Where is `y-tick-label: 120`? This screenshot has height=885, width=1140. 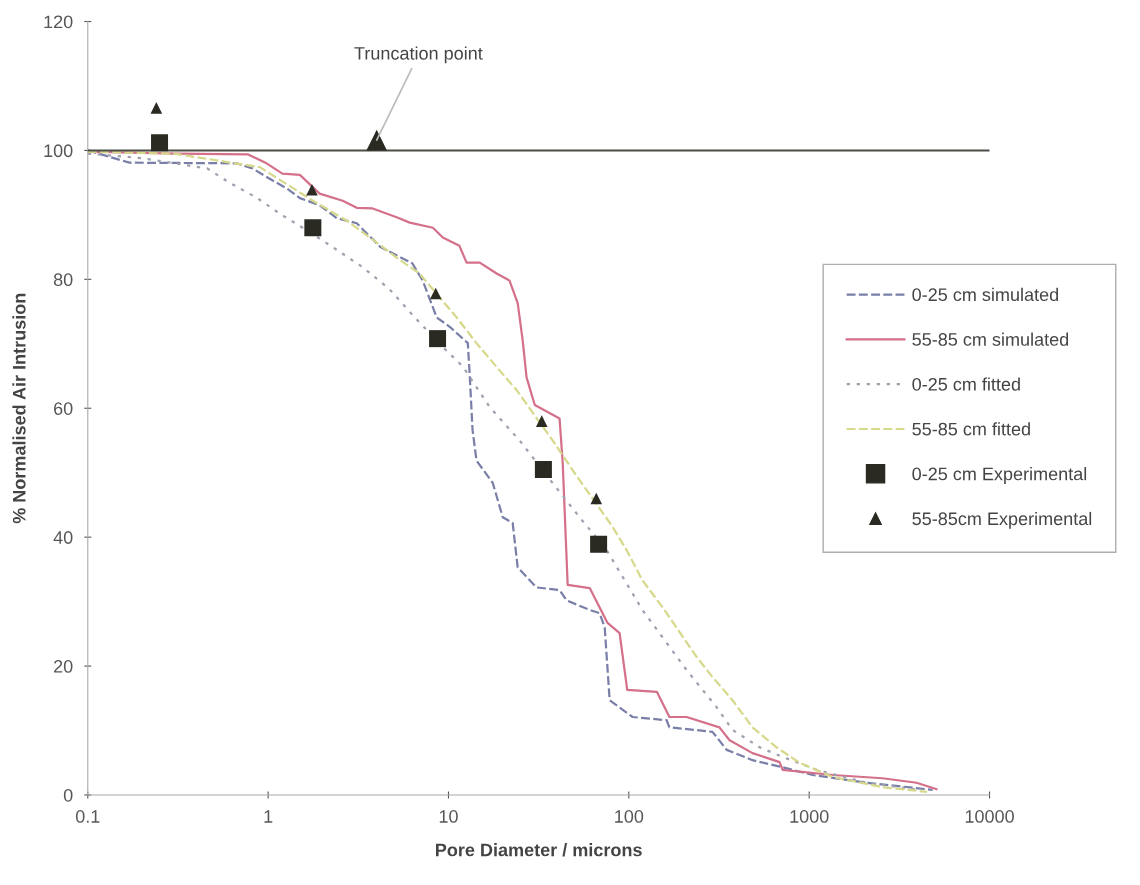
y-tick-label: 120 is located at coordinates (58, 22).